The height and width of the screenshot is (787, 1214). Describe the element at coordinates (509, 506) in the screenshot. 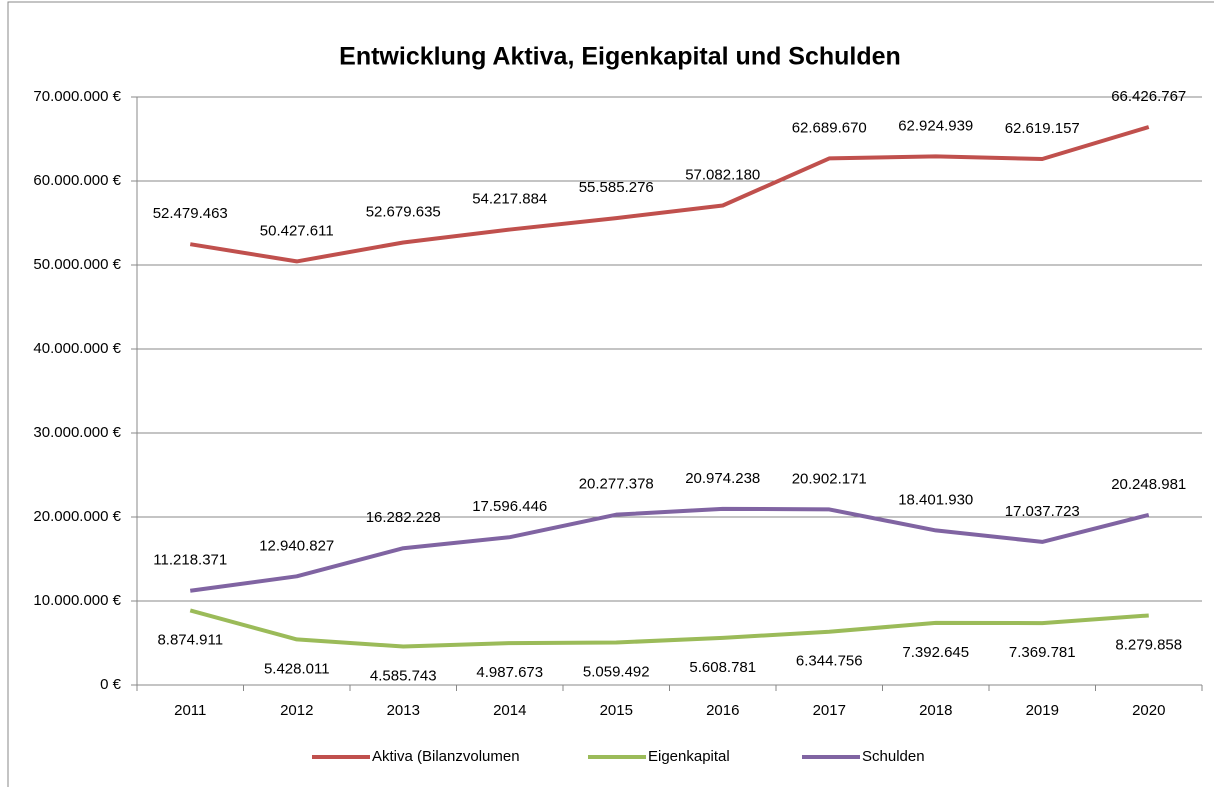

I see `data-label: 17.596.446` at that location.